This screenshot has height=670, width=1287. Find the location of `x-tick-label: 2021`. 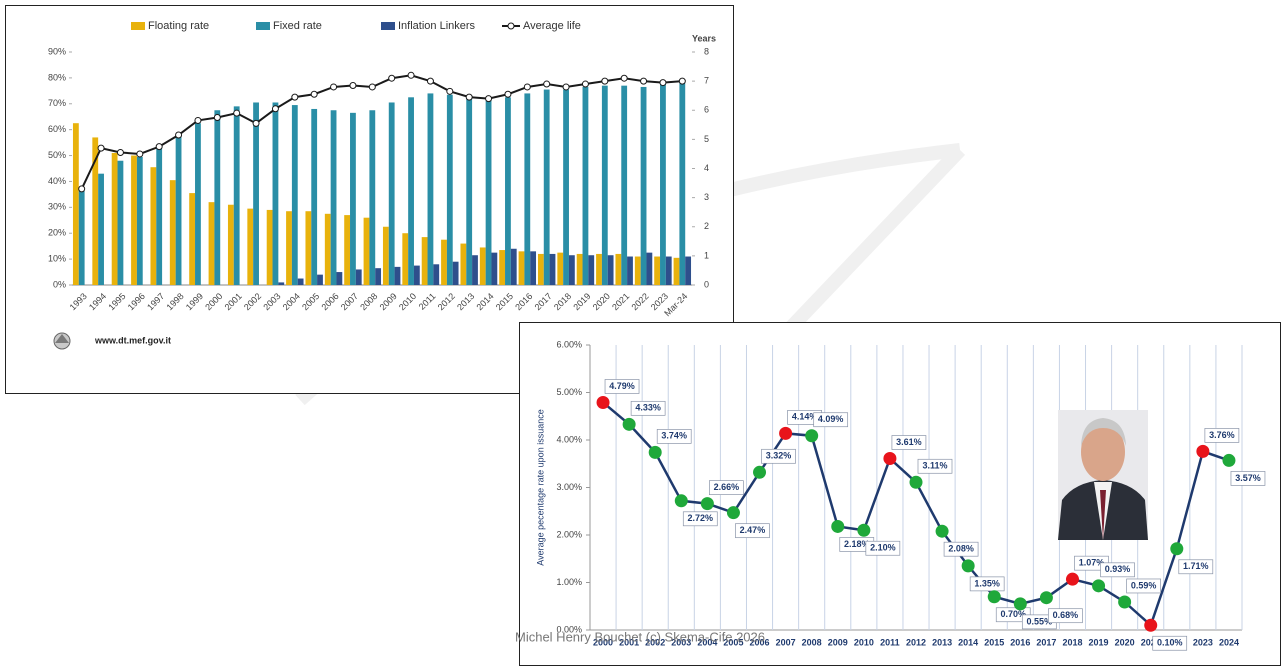

x-tick-label: 2021 is located at coordinates (1151, 642).